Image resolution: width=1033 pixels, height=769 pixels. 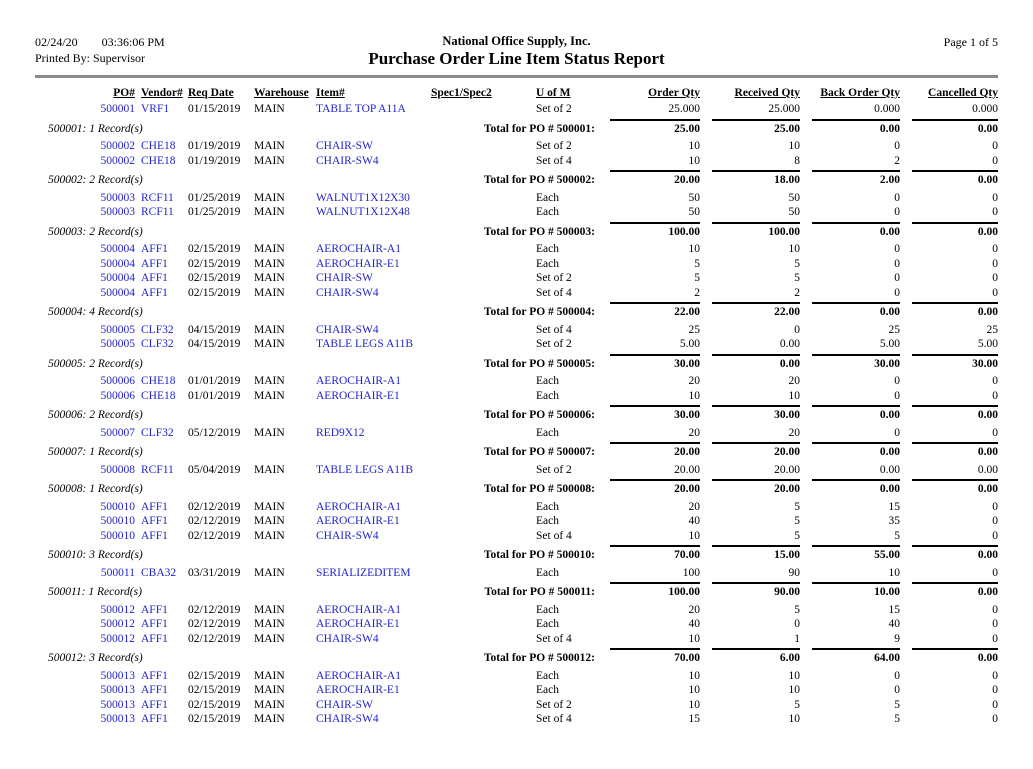 What do you see at coordinates (894, 329) in the screenshot?
I see `backorder-qty-cell: 25` at bounding box center [894, 329].